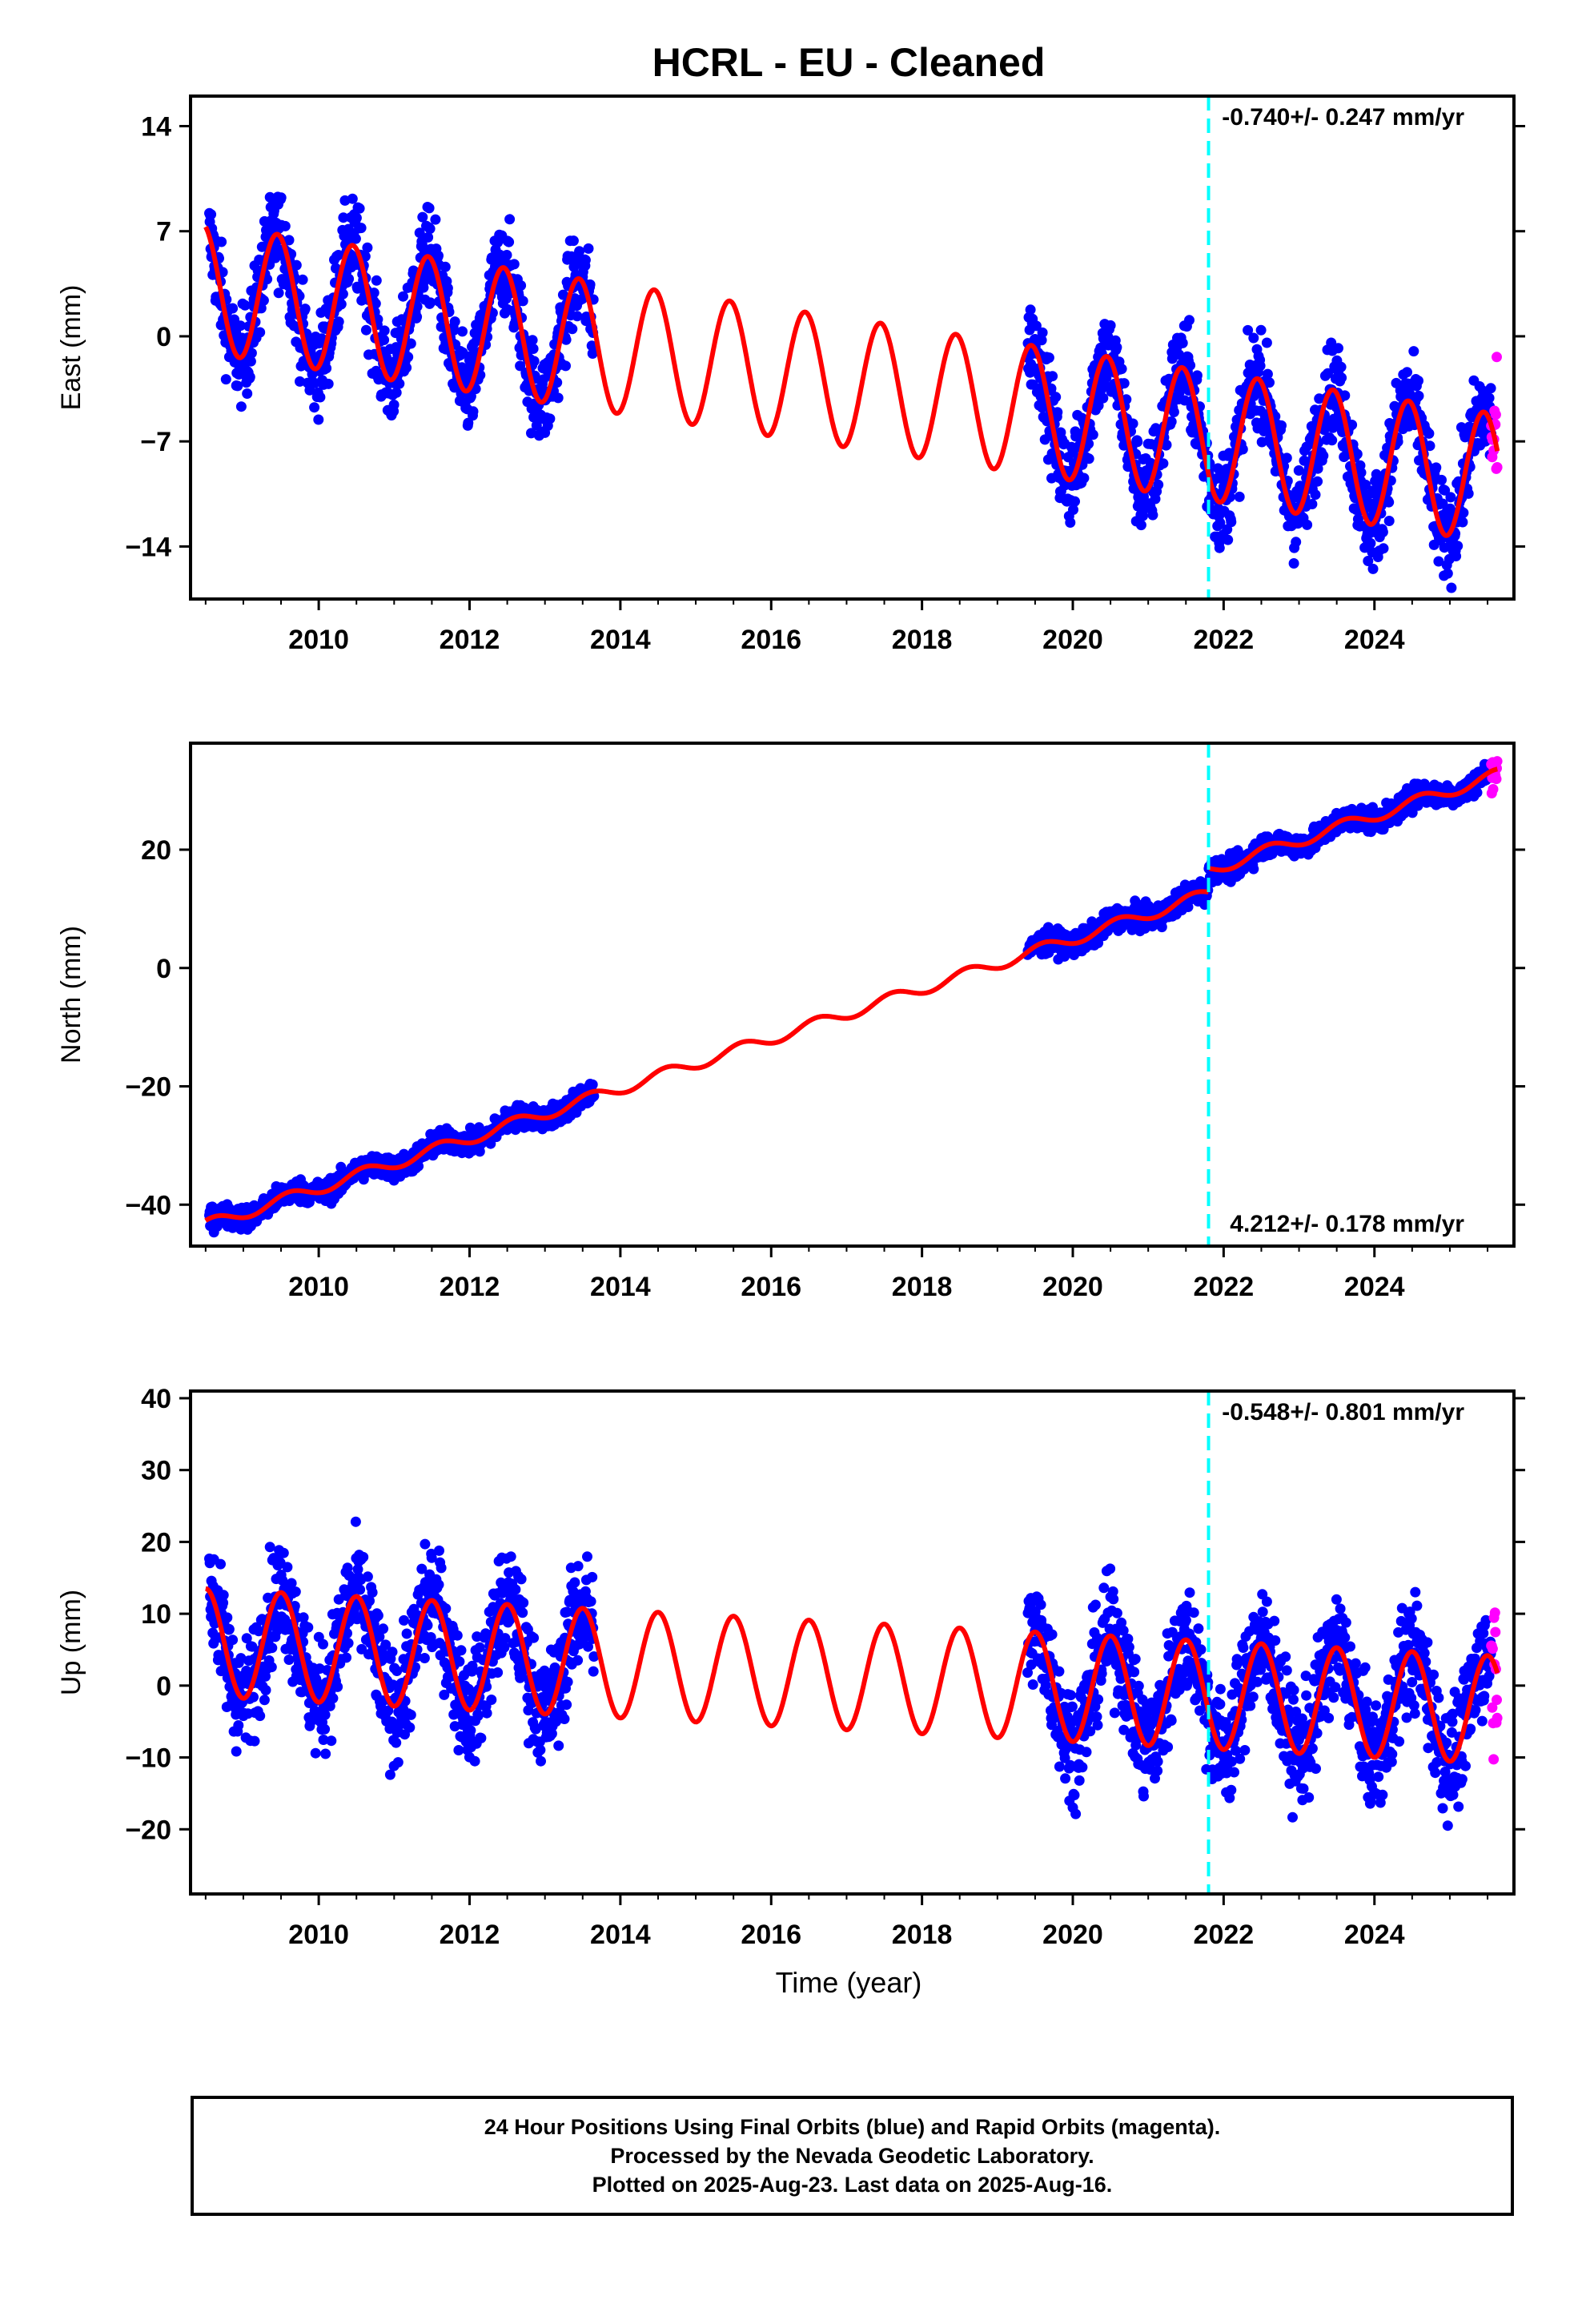  What do you see at coordinates (1375, 1287) in the screenshot?
I see `x-tick-label-north: 2024` at bounding box center [1375, 1287].